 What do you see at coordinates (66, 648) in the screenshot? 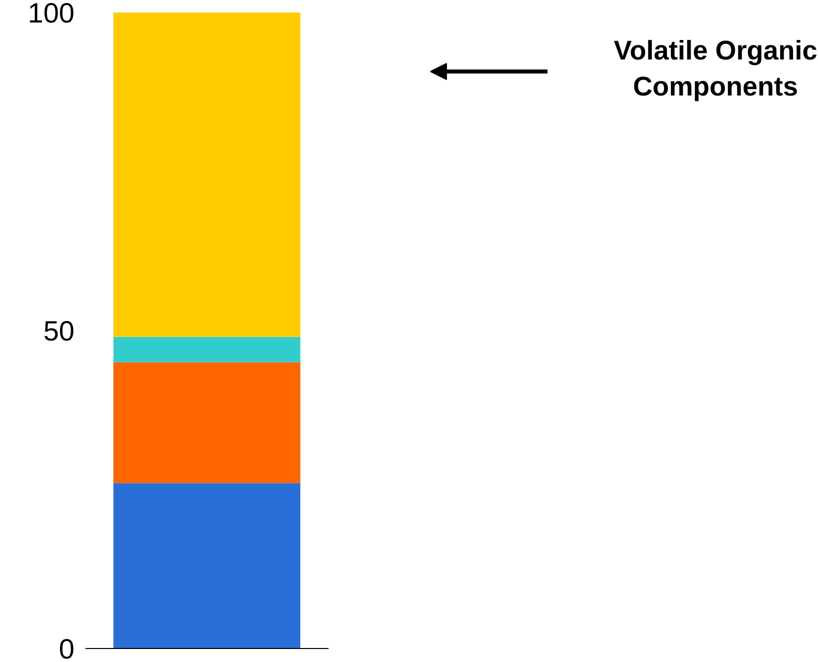
I see `y-tick-label: 0` at bounding box center [66, 648].